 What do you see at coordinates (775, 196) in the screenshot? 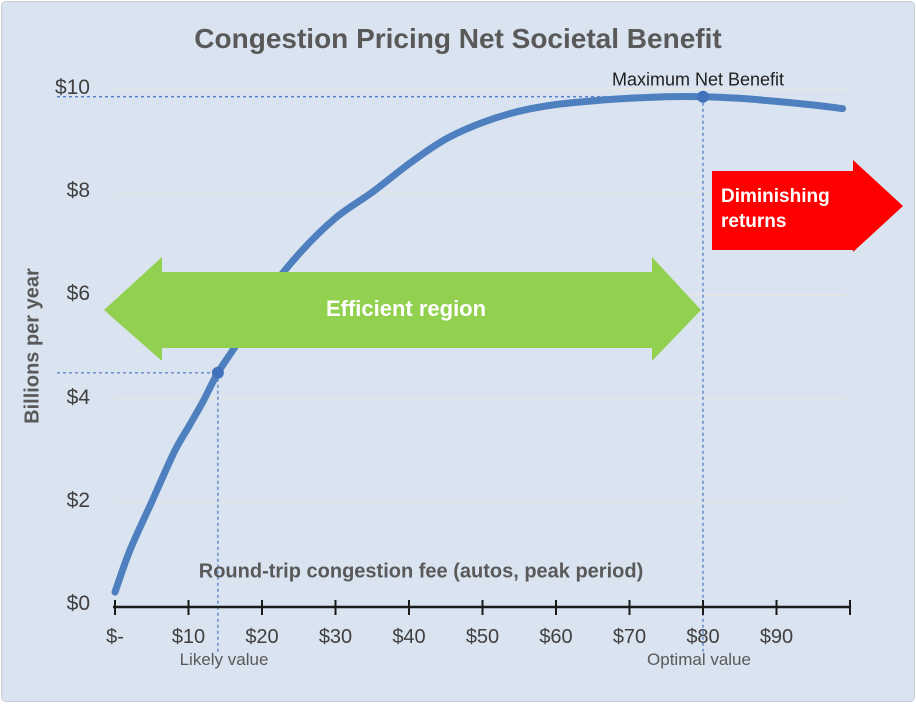
I see `diminishing-returns-line1: Diminishing` at bounding box center [775, 196].